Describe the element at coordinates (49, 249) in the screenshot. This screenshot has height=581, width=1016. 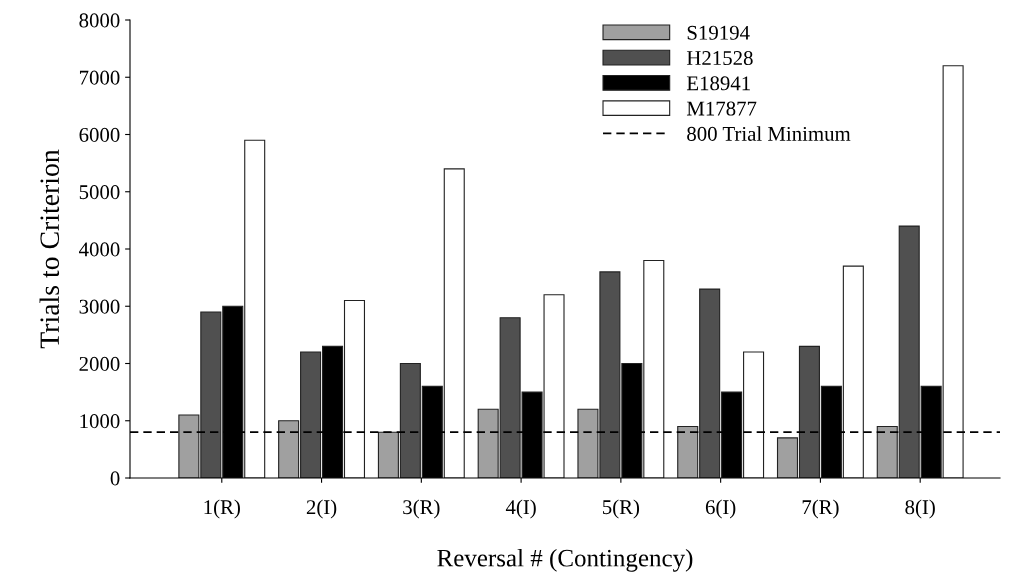
I see `y-axis-title: Trials to Criterion` at that location.